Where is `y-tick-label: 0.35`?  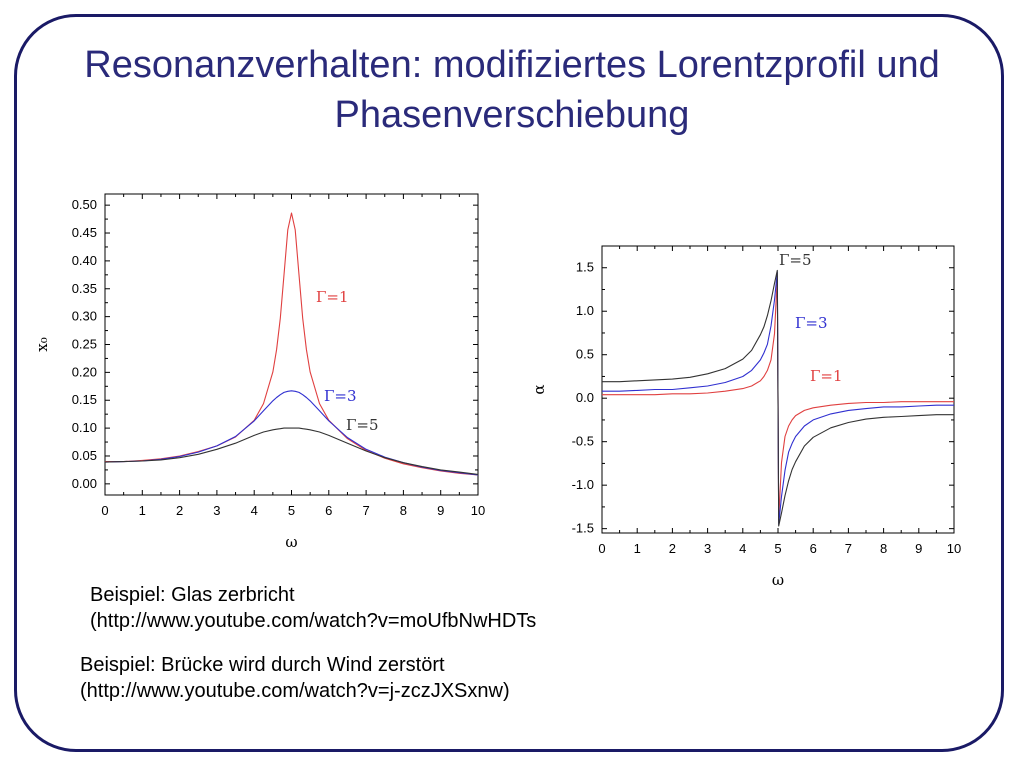
y-tick-label: 0.35 is located at coordinates (84, 288).